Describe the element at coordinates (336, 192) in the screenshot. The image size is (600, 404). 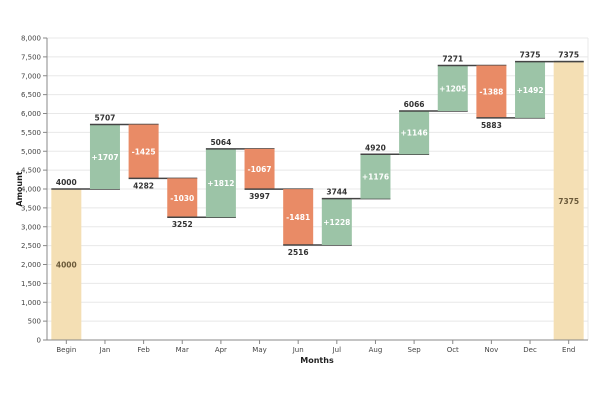
I see `total-label: 3744` at that location.